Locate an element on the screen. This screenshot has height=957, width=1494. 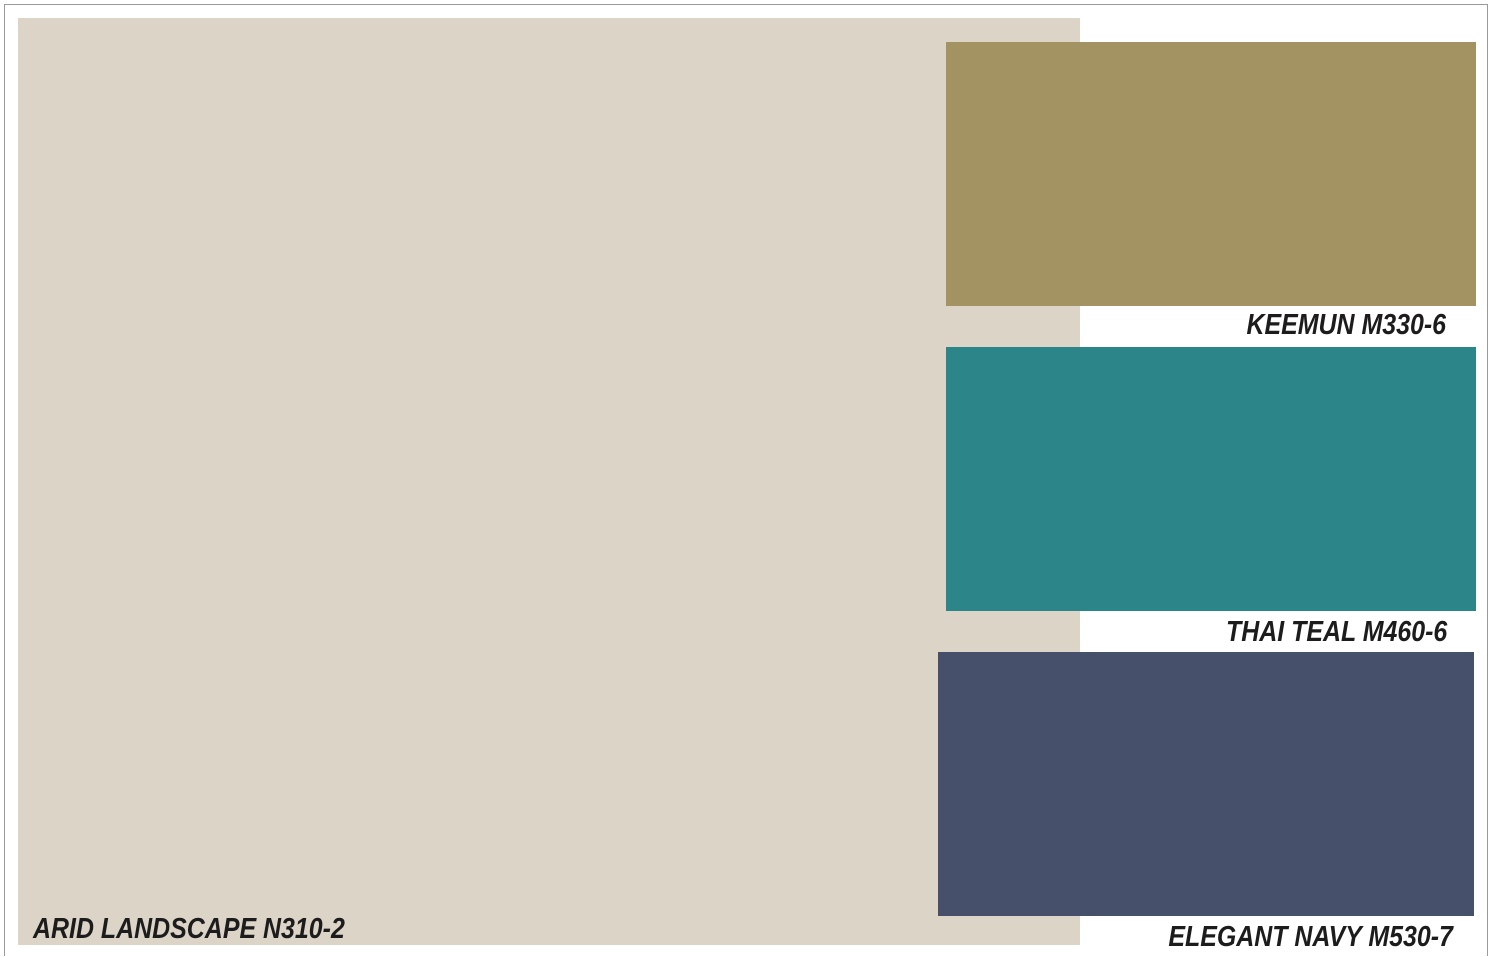
accent-swatch-elegant-navy is located at coordinates (1206, 784).